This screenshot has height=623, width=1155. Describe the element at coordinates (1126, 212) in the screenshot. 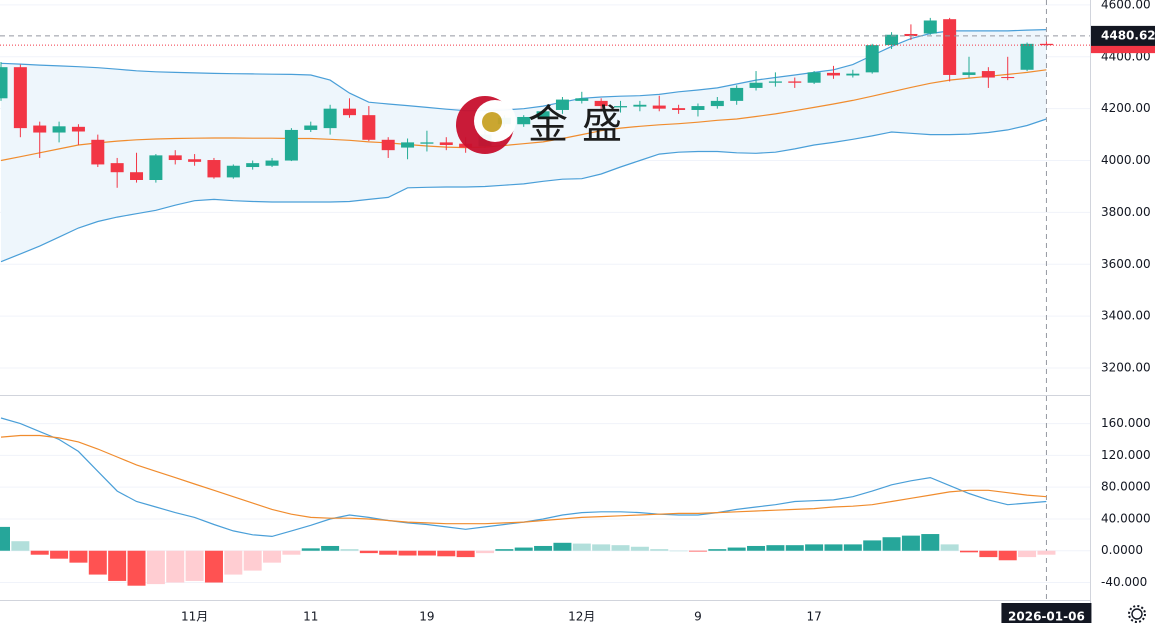

I see `y-tick-label: 3800.00` at that location.